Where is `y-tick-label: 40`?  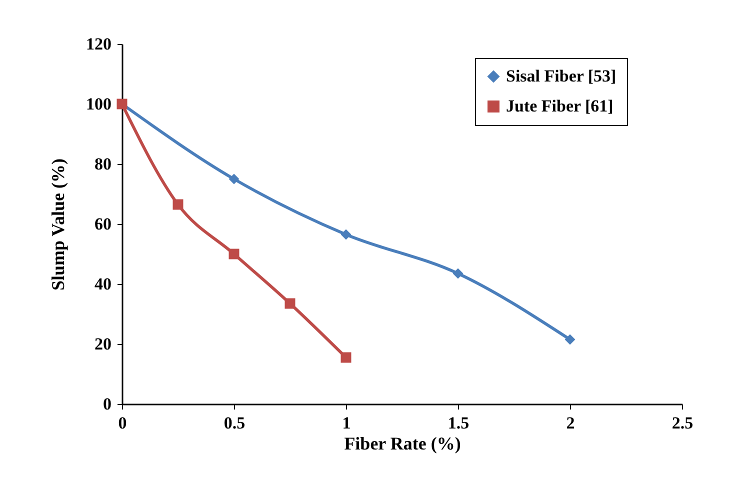
y-tick-label: 40 is located at coordinates (103, 284).